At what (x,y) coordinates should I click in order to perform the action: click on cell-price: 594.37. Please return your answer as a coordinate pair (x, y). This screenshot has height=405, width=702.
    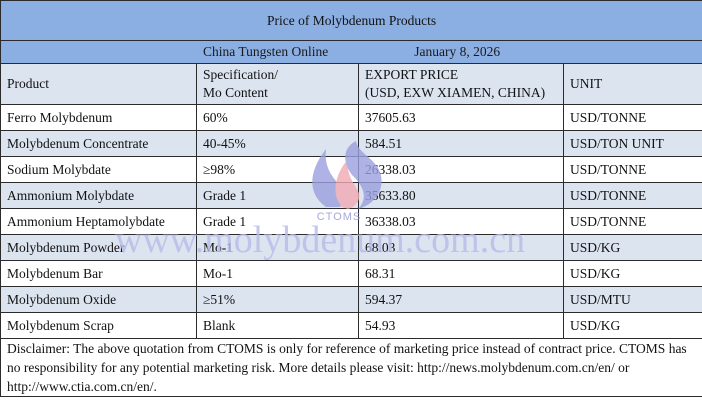
    Looking at the image, I should click on (461, 299).